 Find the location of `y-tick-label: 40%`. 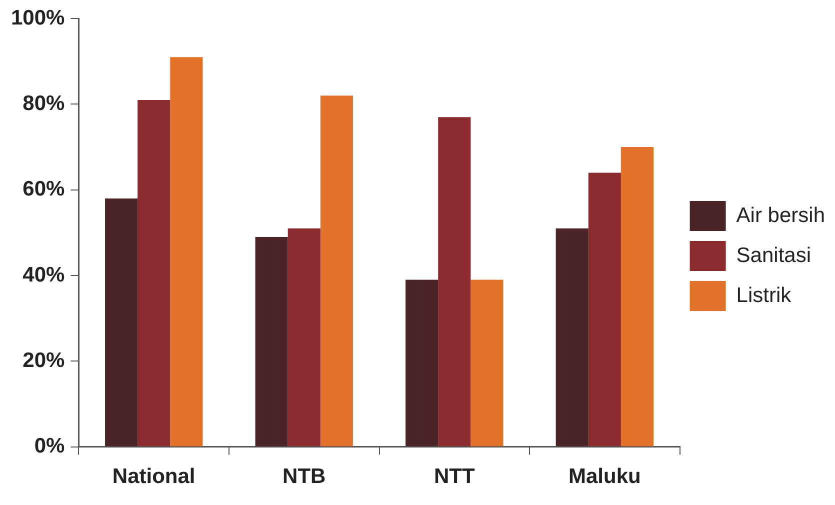

y-tick-label: 40% is located at coordinates (44, 274).